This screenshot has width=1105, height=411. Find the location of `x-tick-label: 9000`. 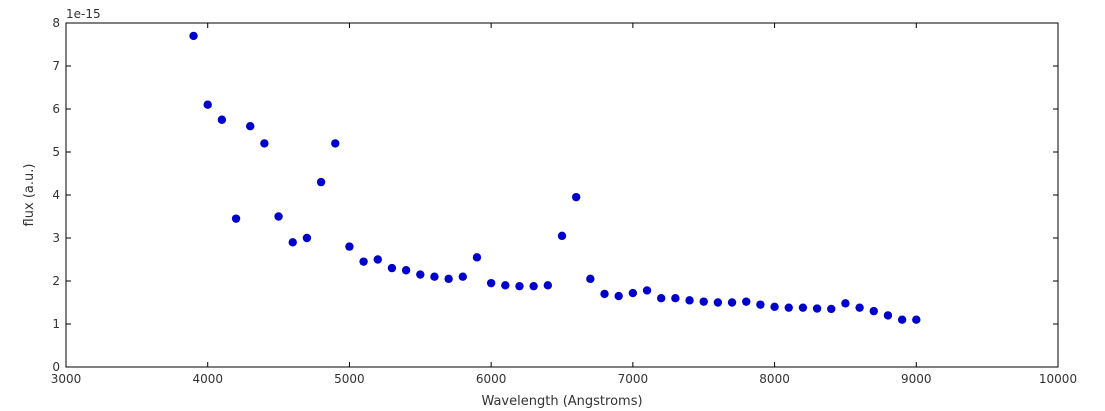

x-tick-label: 9000 is located at coordinates (916, 379).